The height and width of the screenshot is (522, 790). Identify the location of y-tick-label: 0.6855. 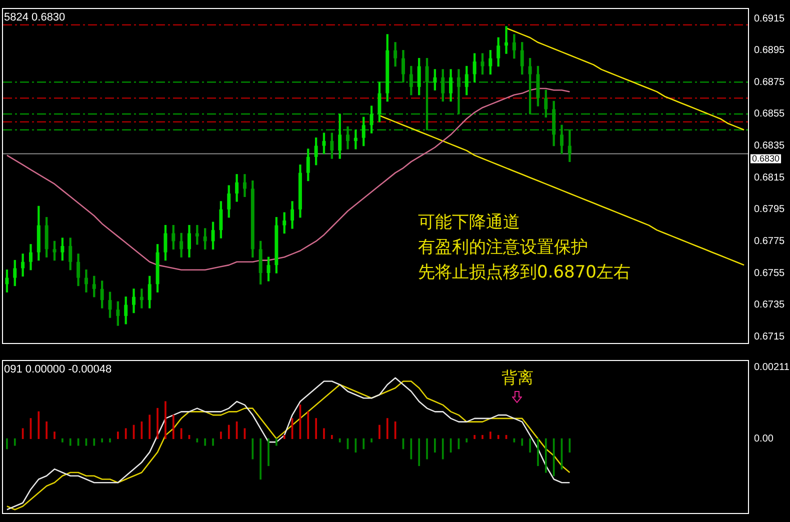
(770, 114).